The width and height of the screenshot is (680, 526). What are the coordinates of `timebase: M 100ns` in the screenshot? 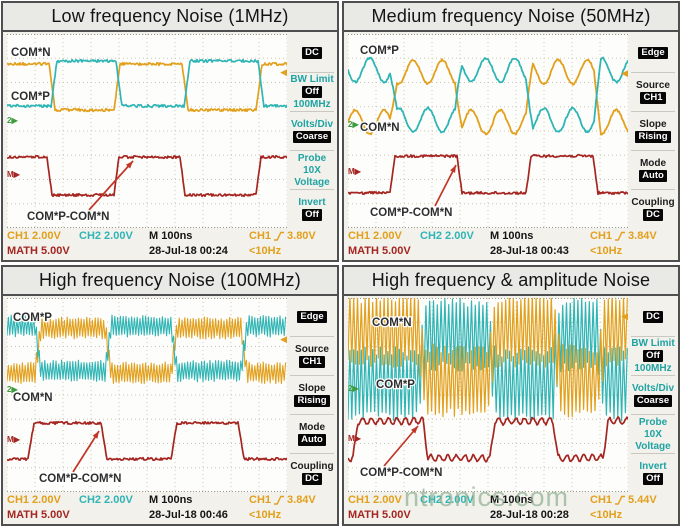 It's located at (171, 500).